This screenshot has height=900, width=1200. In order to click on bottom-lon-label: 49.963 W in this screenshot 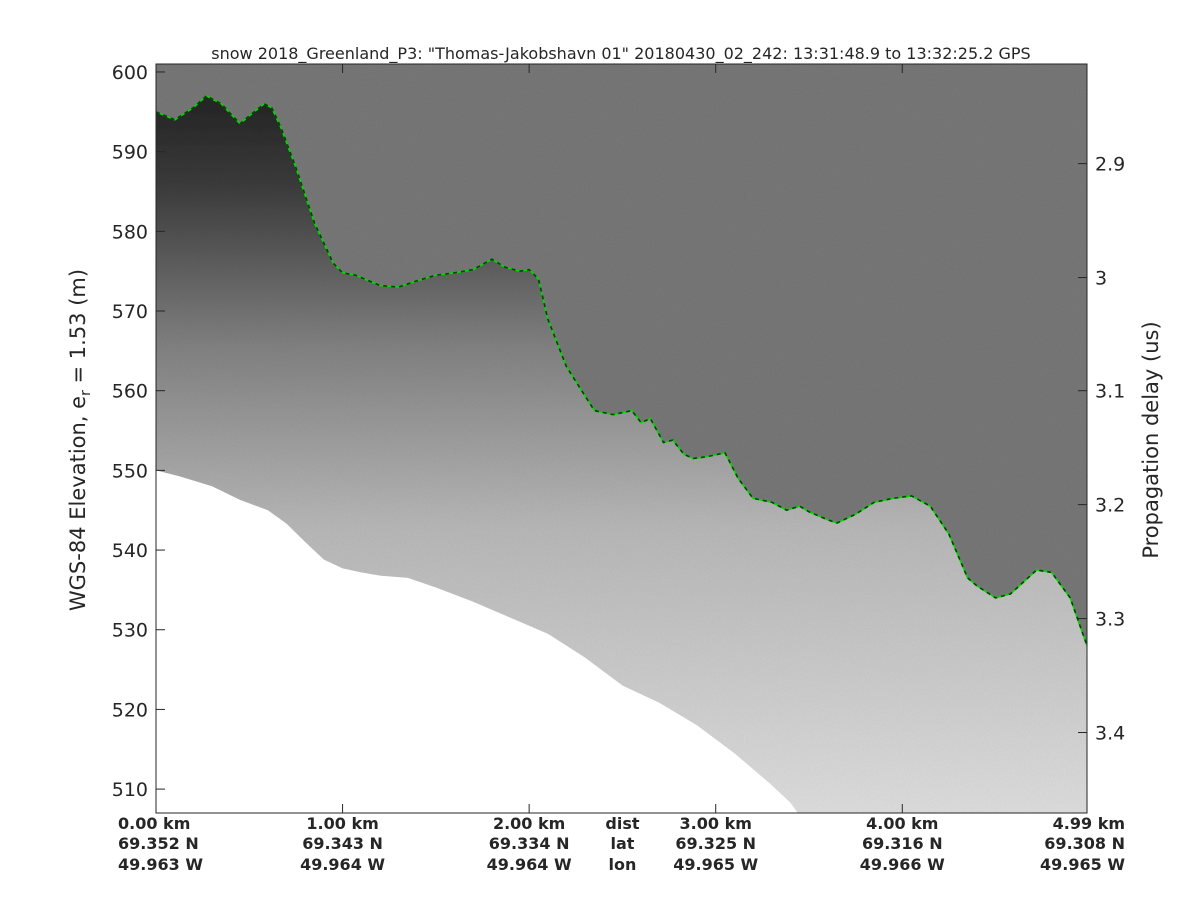, I will do `click(160, 864)`.